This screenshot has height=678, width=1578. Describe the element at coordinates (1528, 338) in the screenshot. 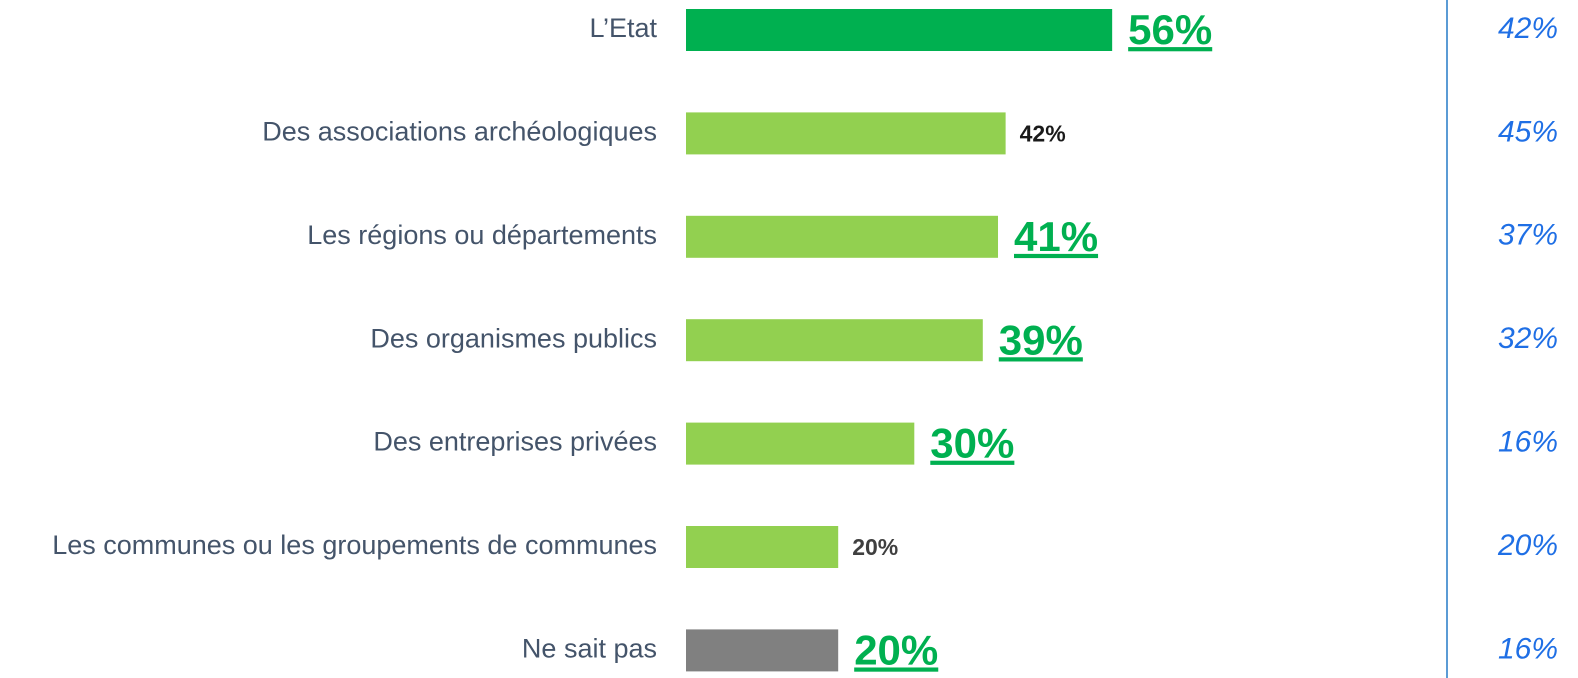

I see `comparison-label: 32%` at that location.